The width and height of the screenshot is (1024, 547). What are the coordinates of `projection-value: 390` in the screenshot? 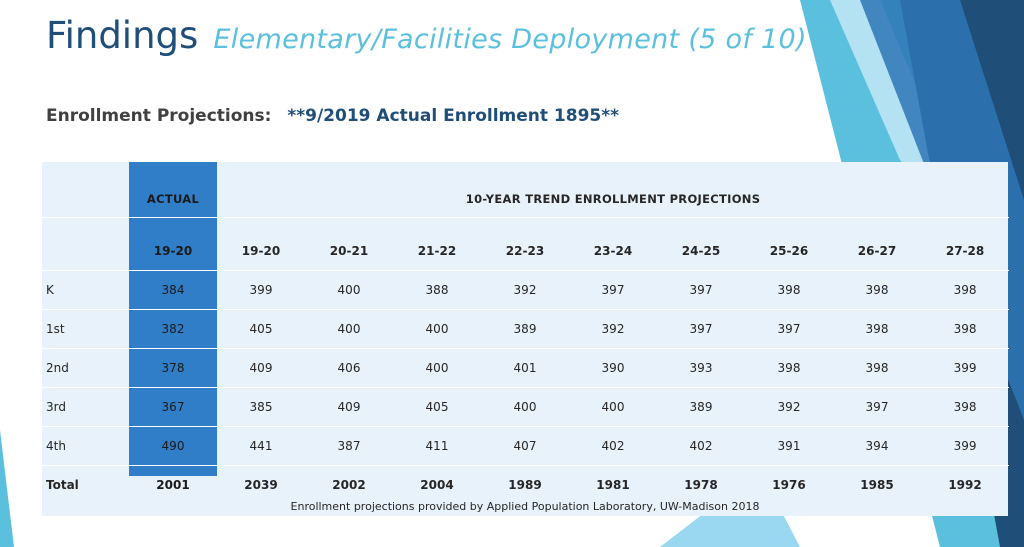 It's located at (613, 368).